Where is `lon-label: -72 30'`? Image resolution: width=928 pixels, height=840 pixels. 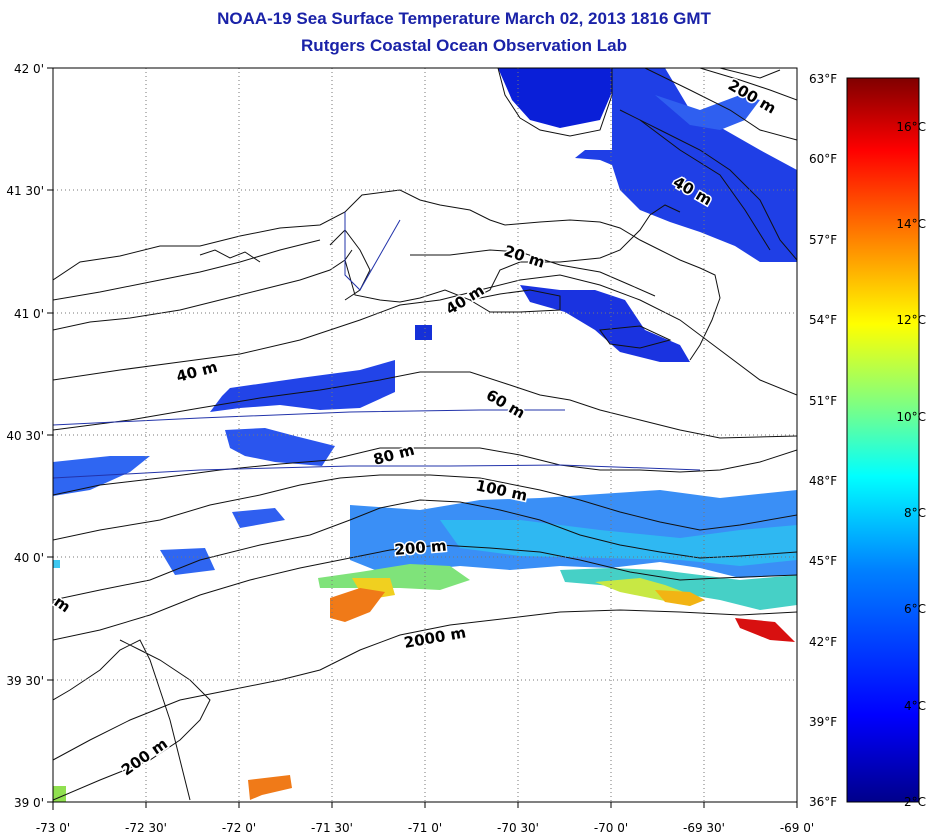
lon-label: -72 30' is located at coordinates (146, 828).